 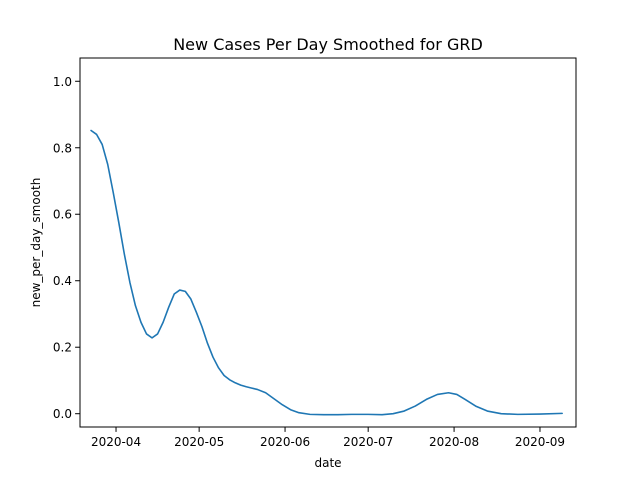 What do you see at coordinates (62, 82) in the screenshot?
I see `y-tick-label: 1.0` at bounding box center [62, 82].